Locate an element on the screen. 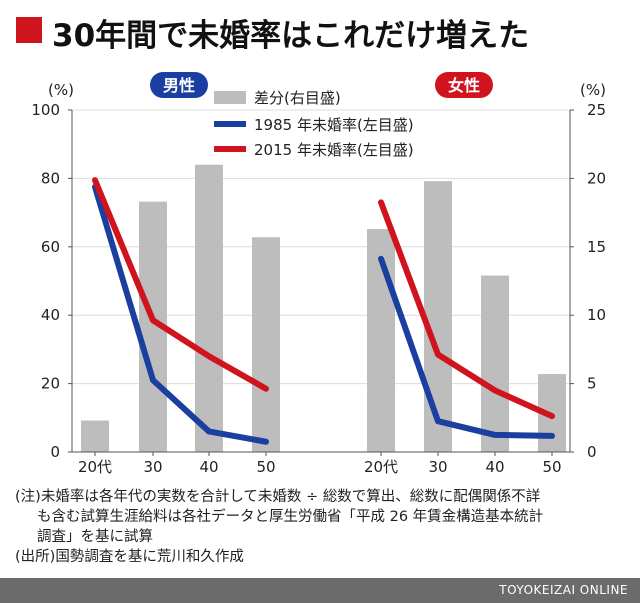 The height and width of the screenshot is (603, 640). legend-label-1985: 1985 年未婚率(左目盛) is located at coordinates (334, 125).